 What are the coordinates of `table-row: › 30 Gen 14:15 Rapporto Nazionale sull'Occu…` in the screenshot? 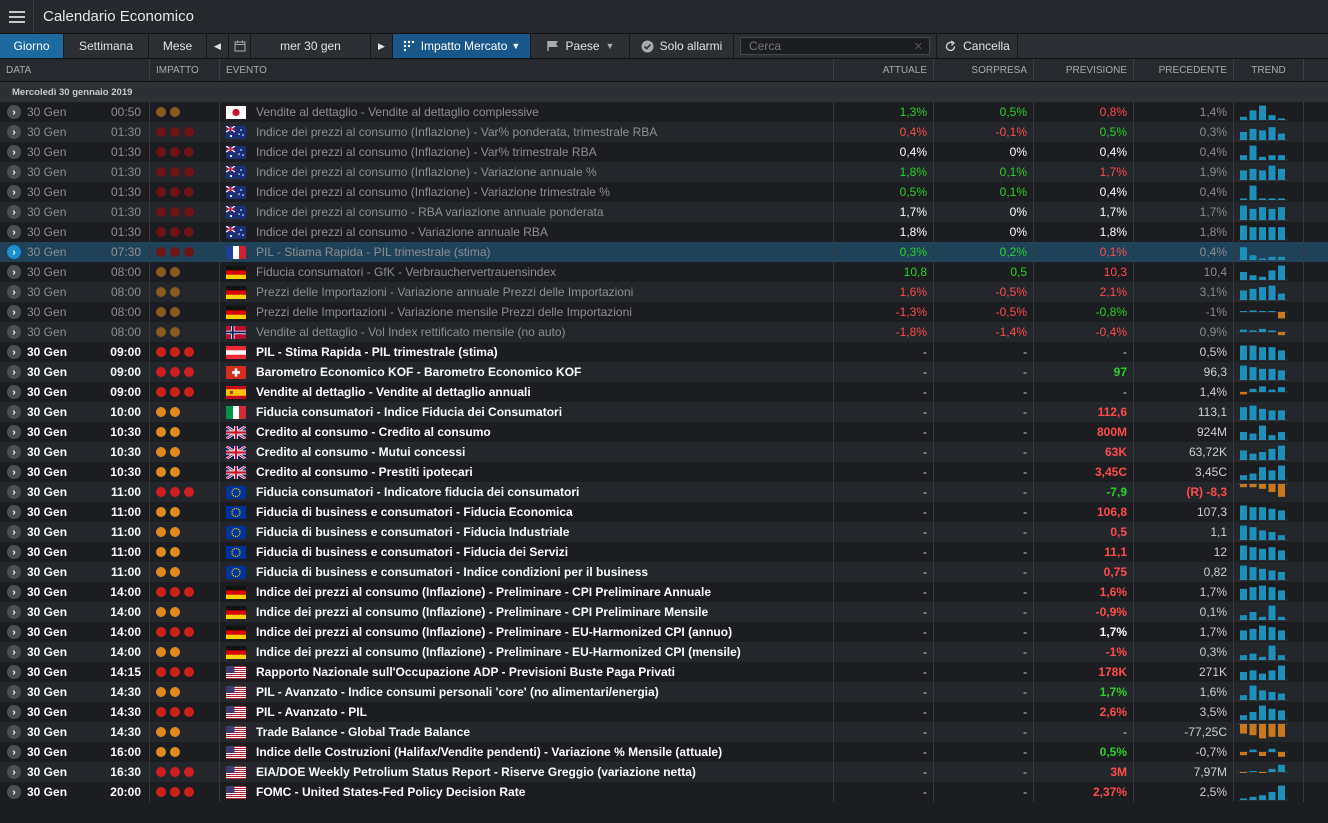 It's located at (664, 672).